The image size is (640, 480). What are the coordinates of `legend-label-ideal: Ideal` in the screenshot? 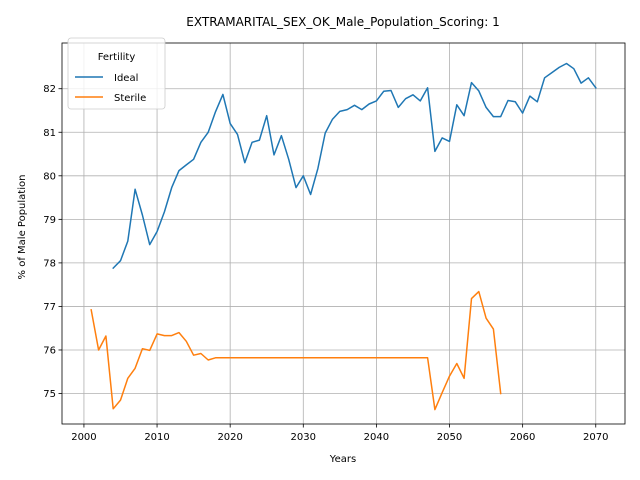 It's located at (126, 78).